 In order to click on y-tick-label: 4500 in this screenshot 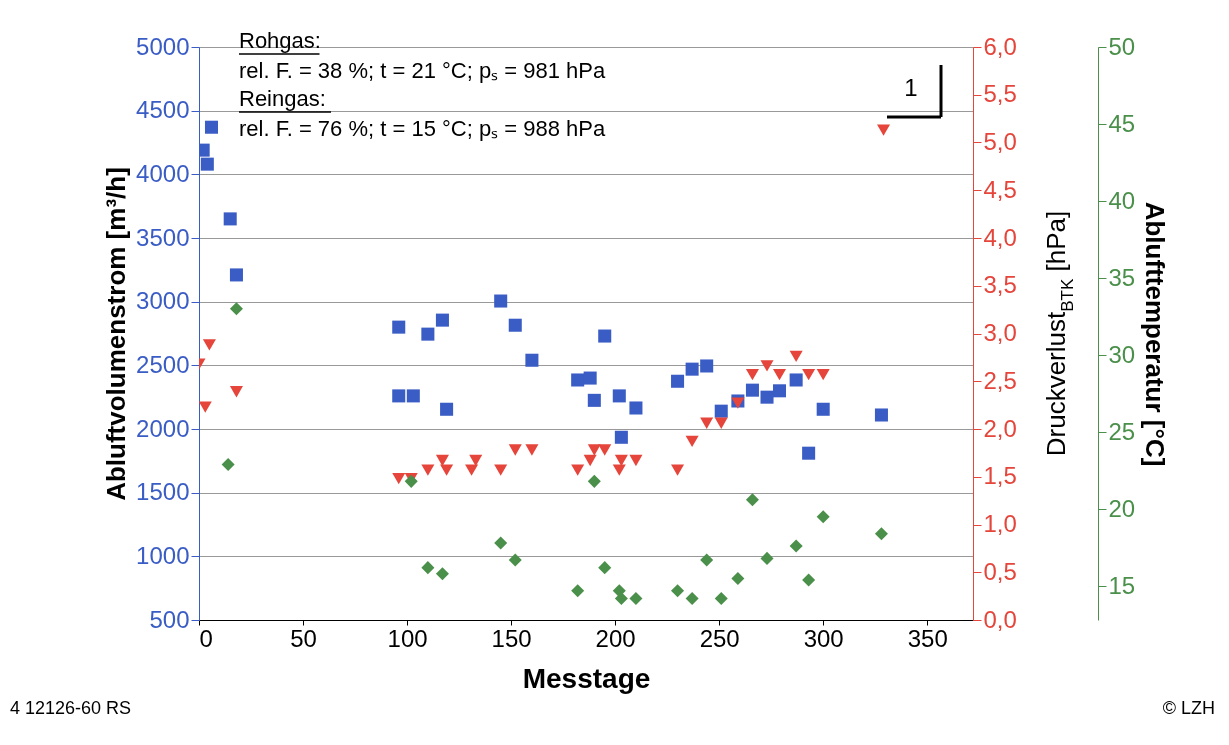, I will do `click(163, 110)`.